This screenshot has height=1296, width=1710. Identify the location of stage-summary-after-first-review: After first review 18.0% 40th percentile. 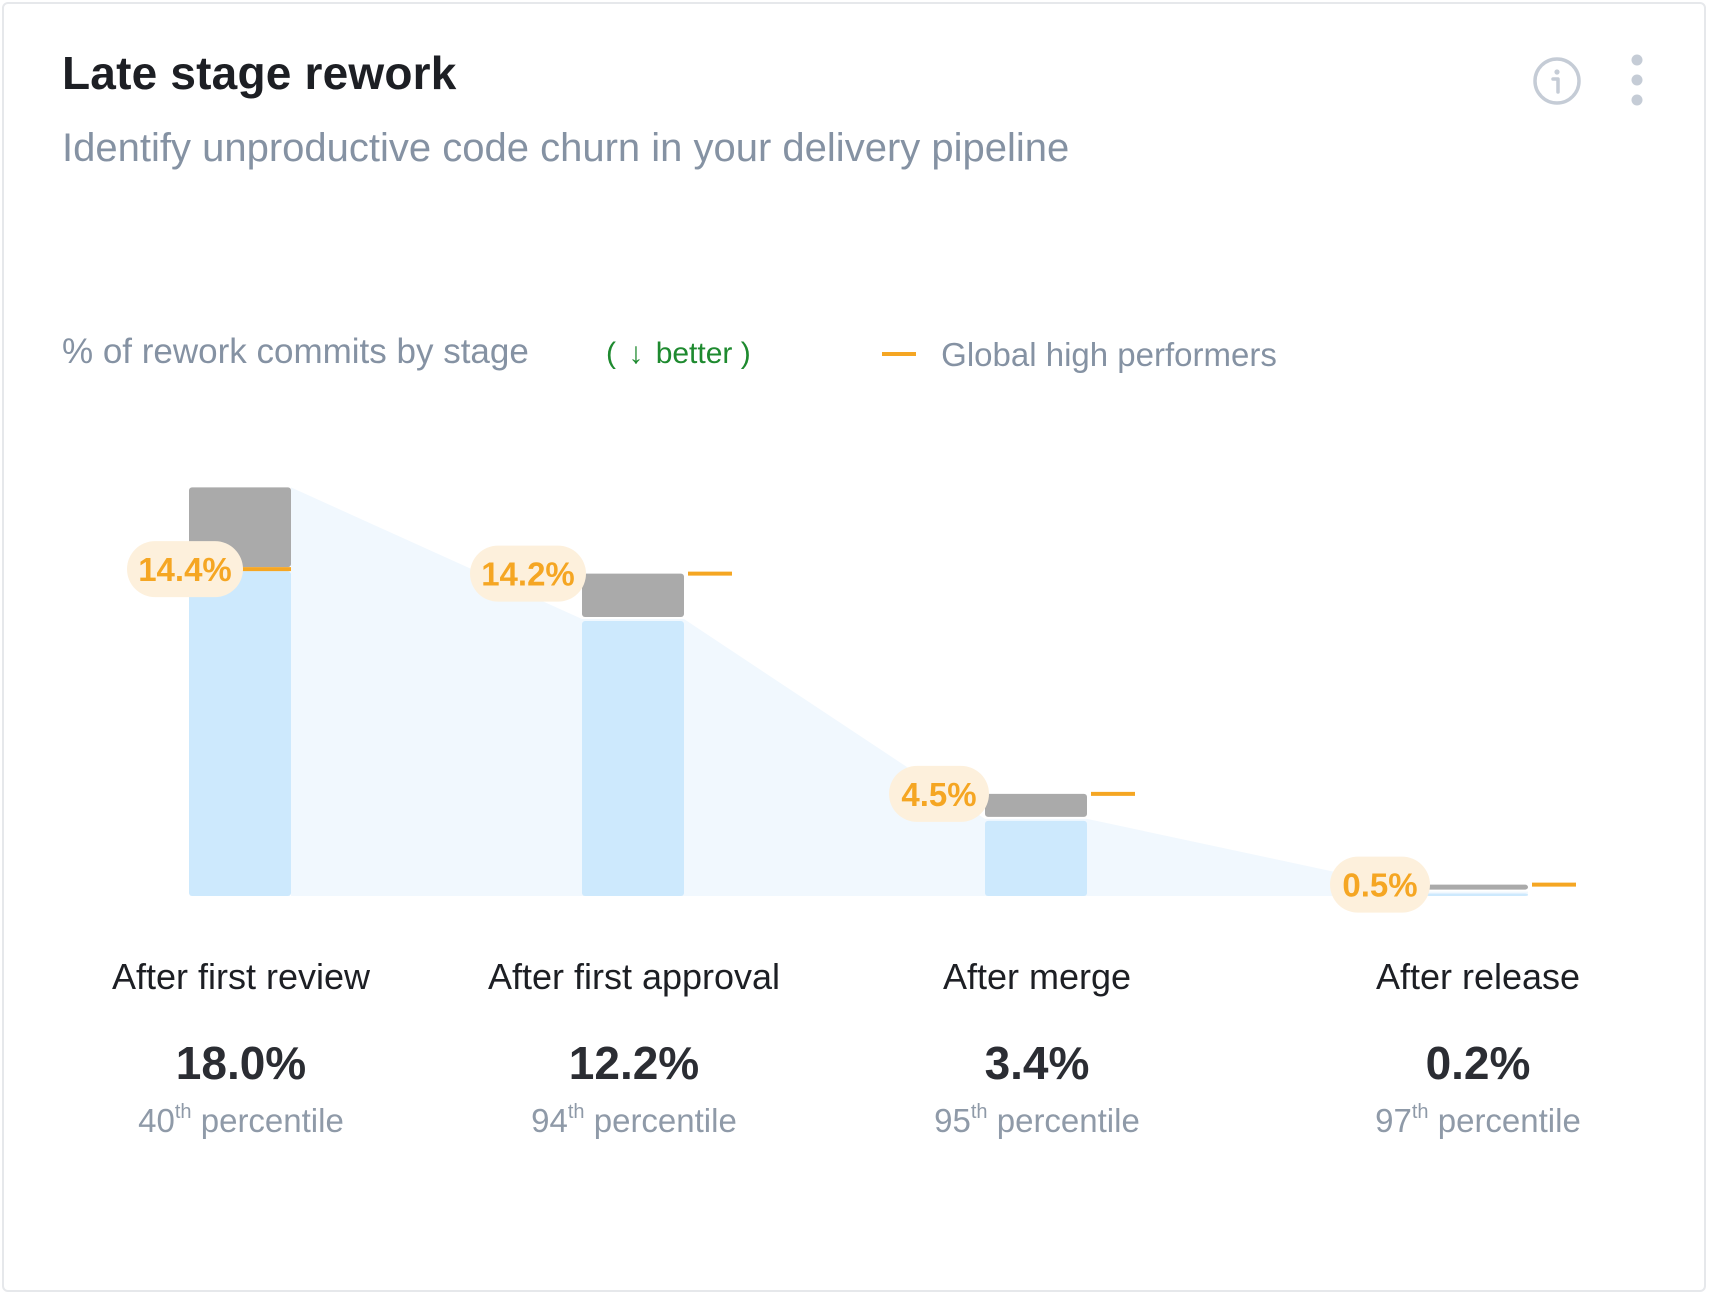
(241, 1048).